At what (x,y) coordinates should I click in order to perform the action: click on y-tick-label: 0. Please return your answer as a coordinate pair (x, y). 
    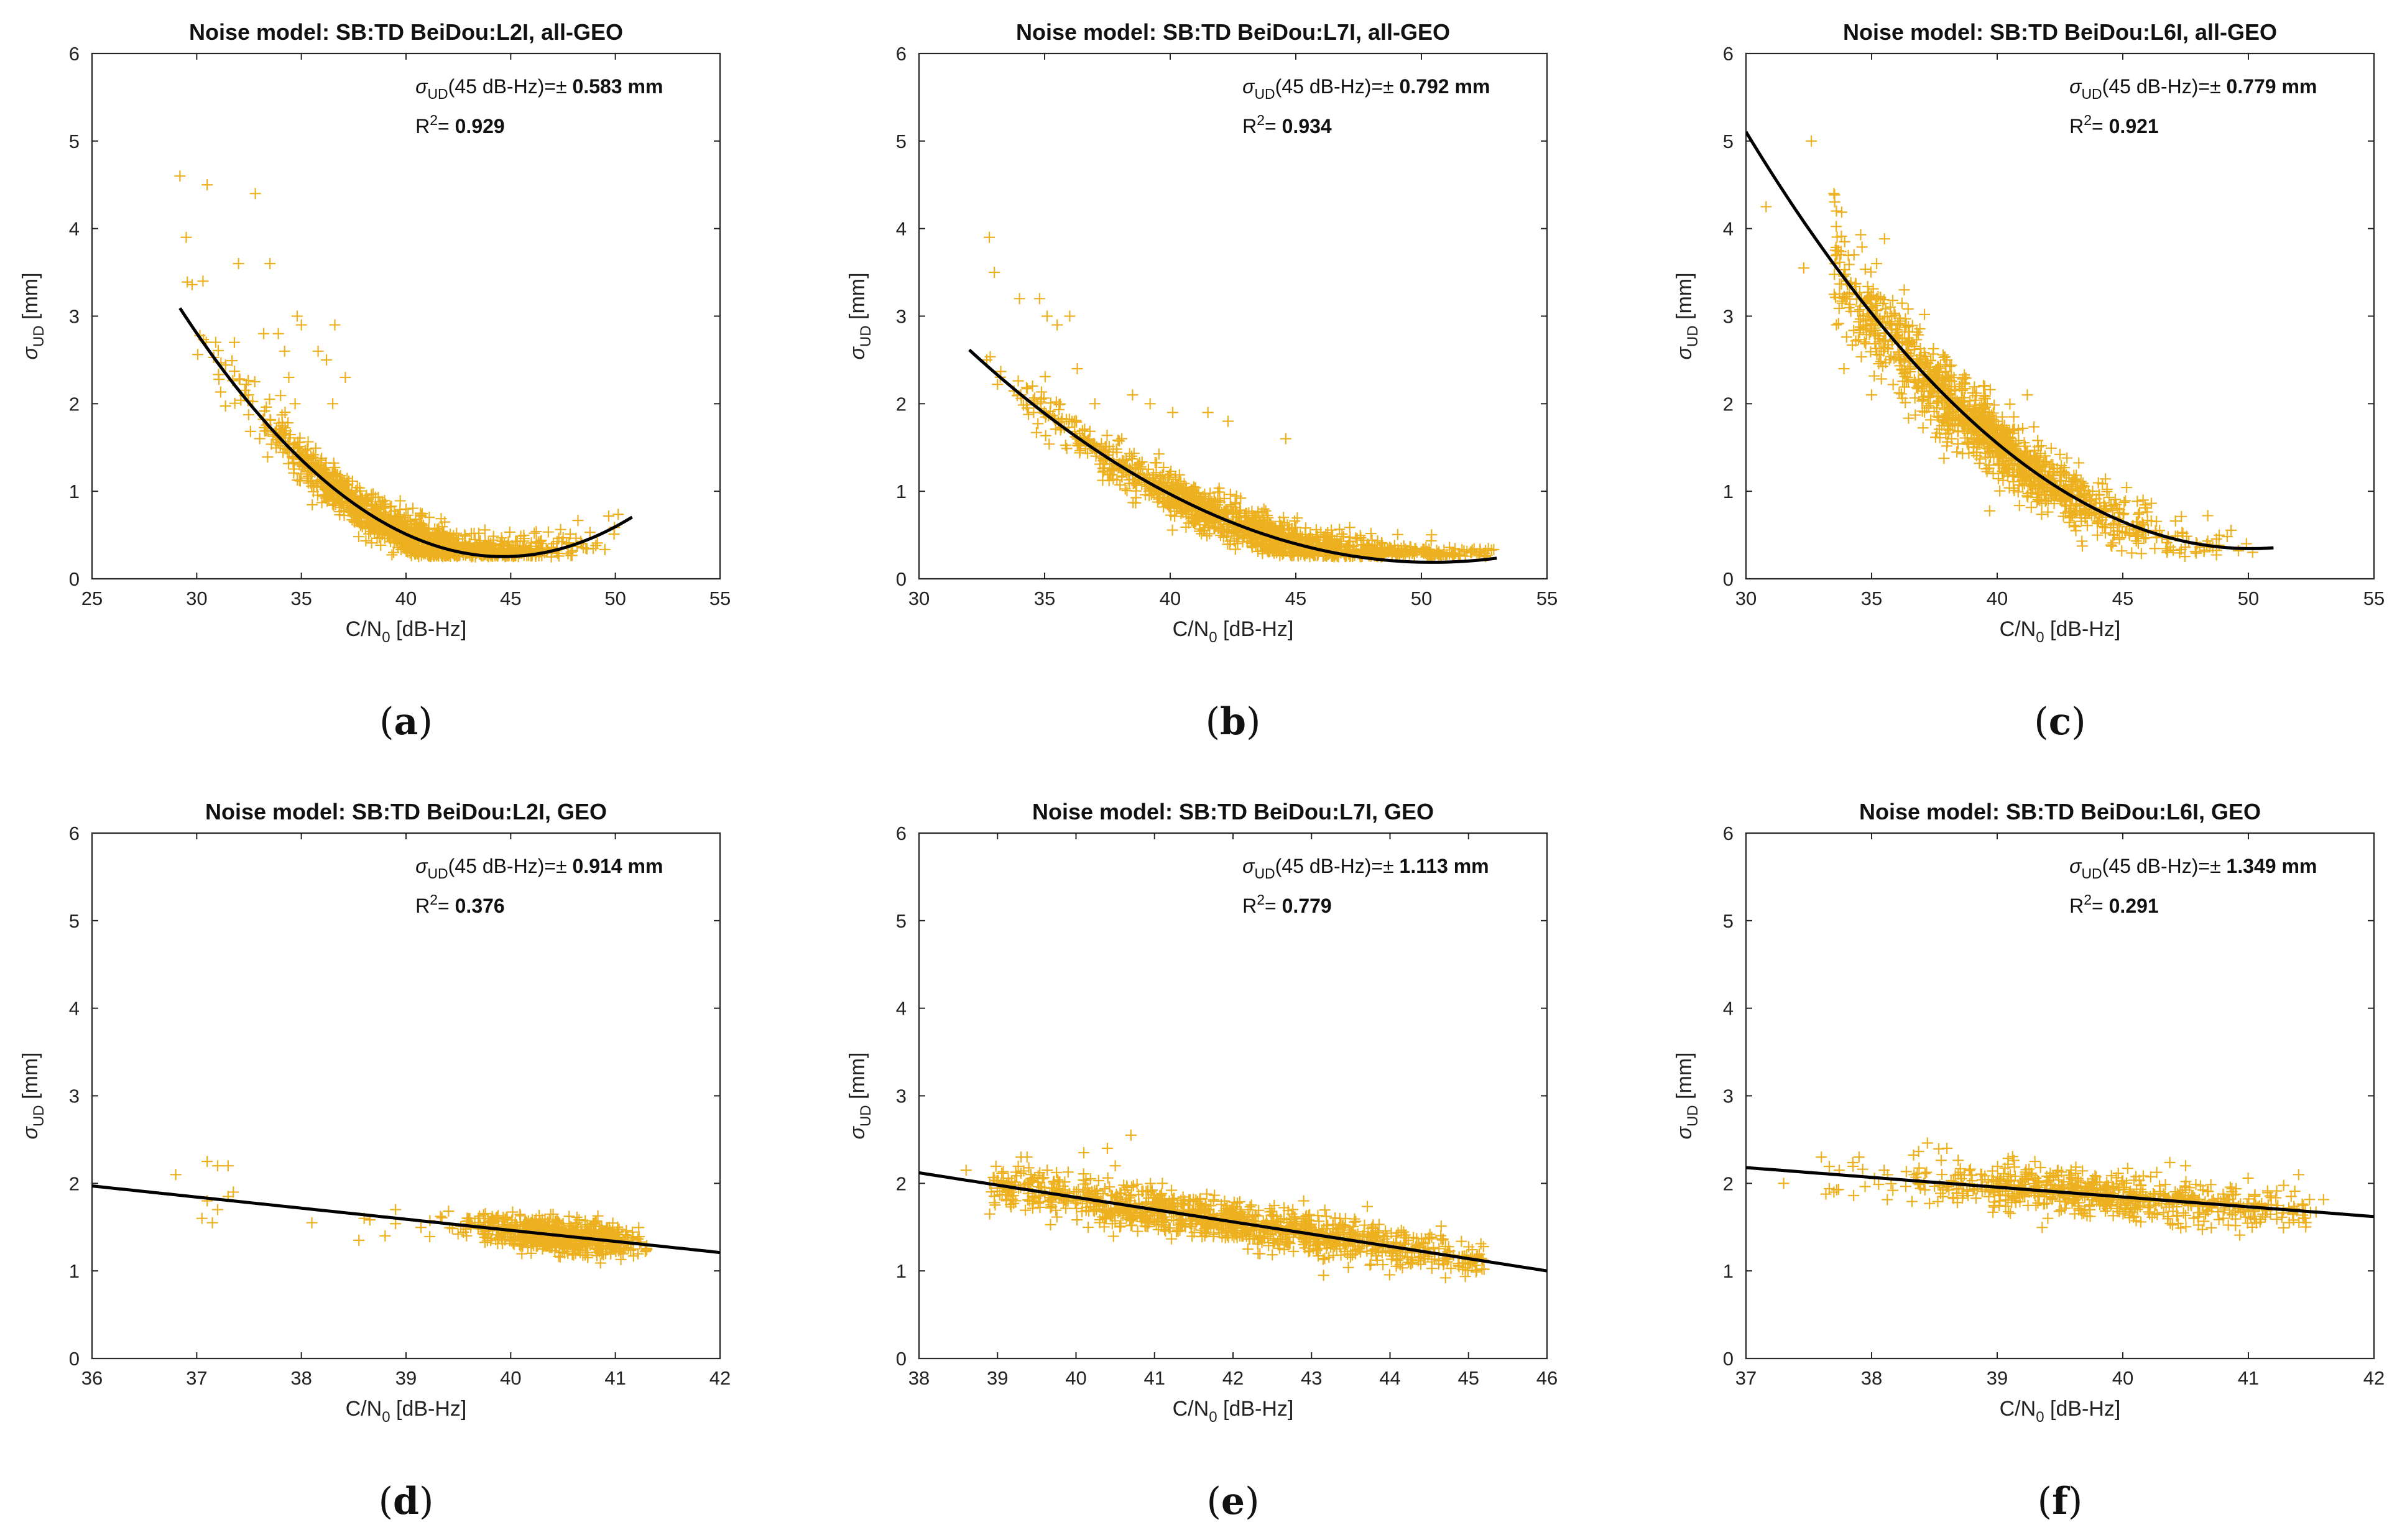
    Looking at the image, I should click on (74, 1359).